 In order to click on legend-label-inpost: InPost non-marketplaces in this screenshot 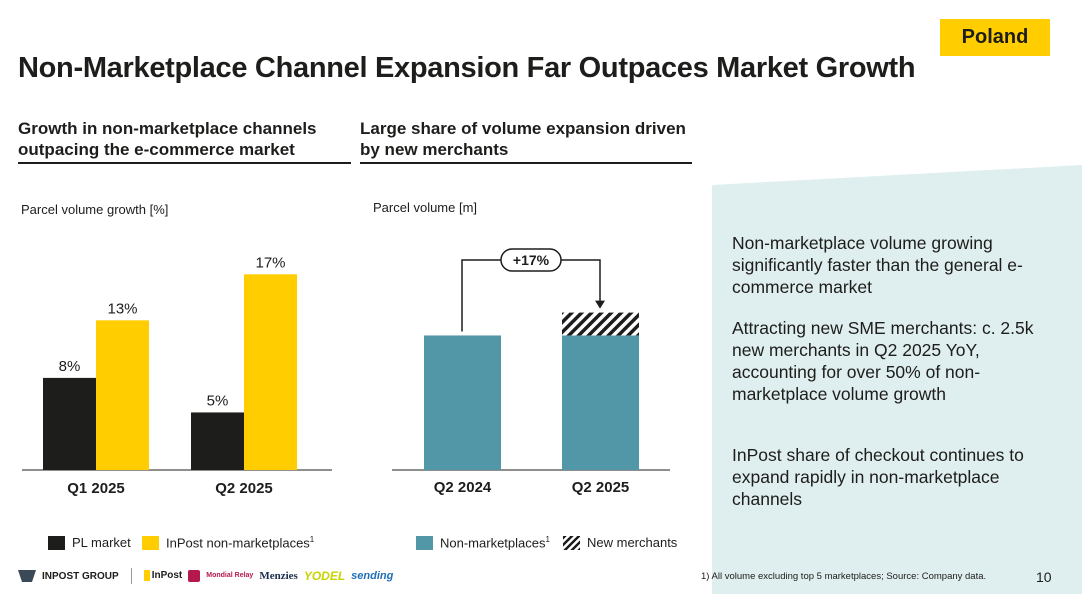, I will do `click(238, 543)`.